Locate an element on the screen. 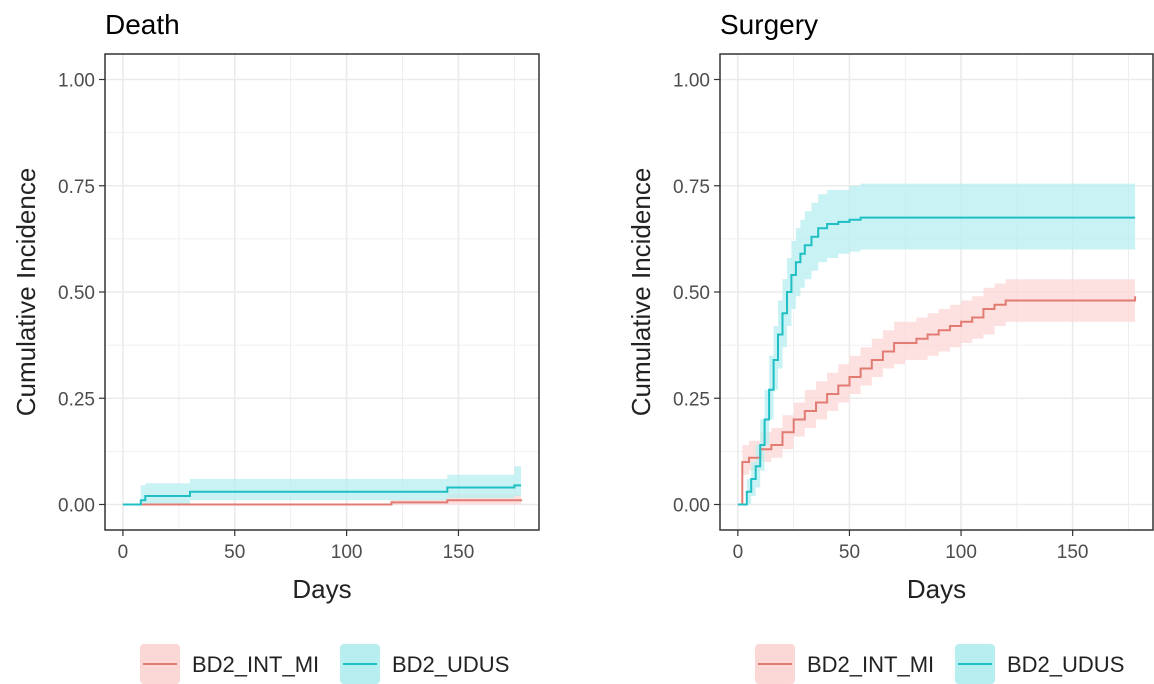 The width and height of the screenshot is (1154, 684). ci-band-bd2-udus is located at coordinates (322, 485).